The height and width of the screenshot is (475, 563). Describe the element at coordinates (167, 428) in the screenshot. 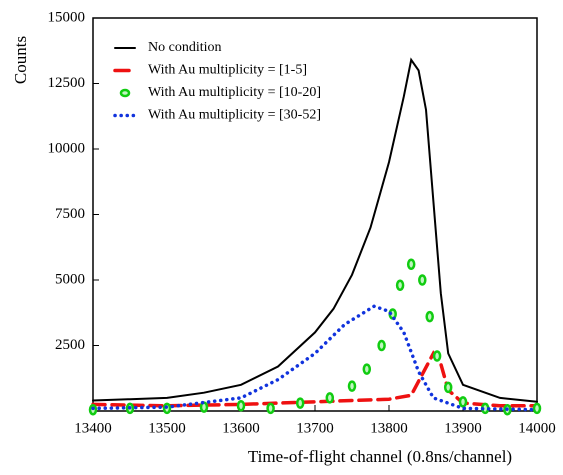

I see `x-tick-label: 13500` at that location.